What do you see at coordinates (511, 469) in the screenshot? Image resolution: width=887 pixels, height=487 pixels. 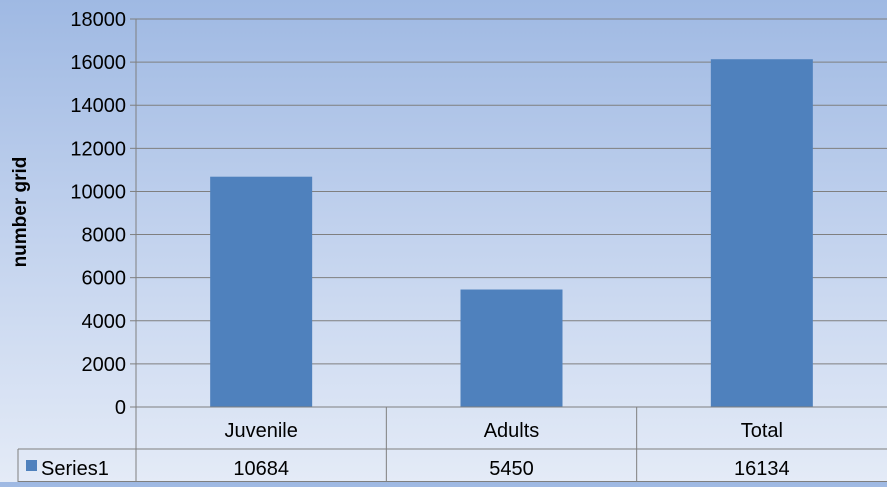 I see `data-table-value: 5450` at bounding box center [511, 469].